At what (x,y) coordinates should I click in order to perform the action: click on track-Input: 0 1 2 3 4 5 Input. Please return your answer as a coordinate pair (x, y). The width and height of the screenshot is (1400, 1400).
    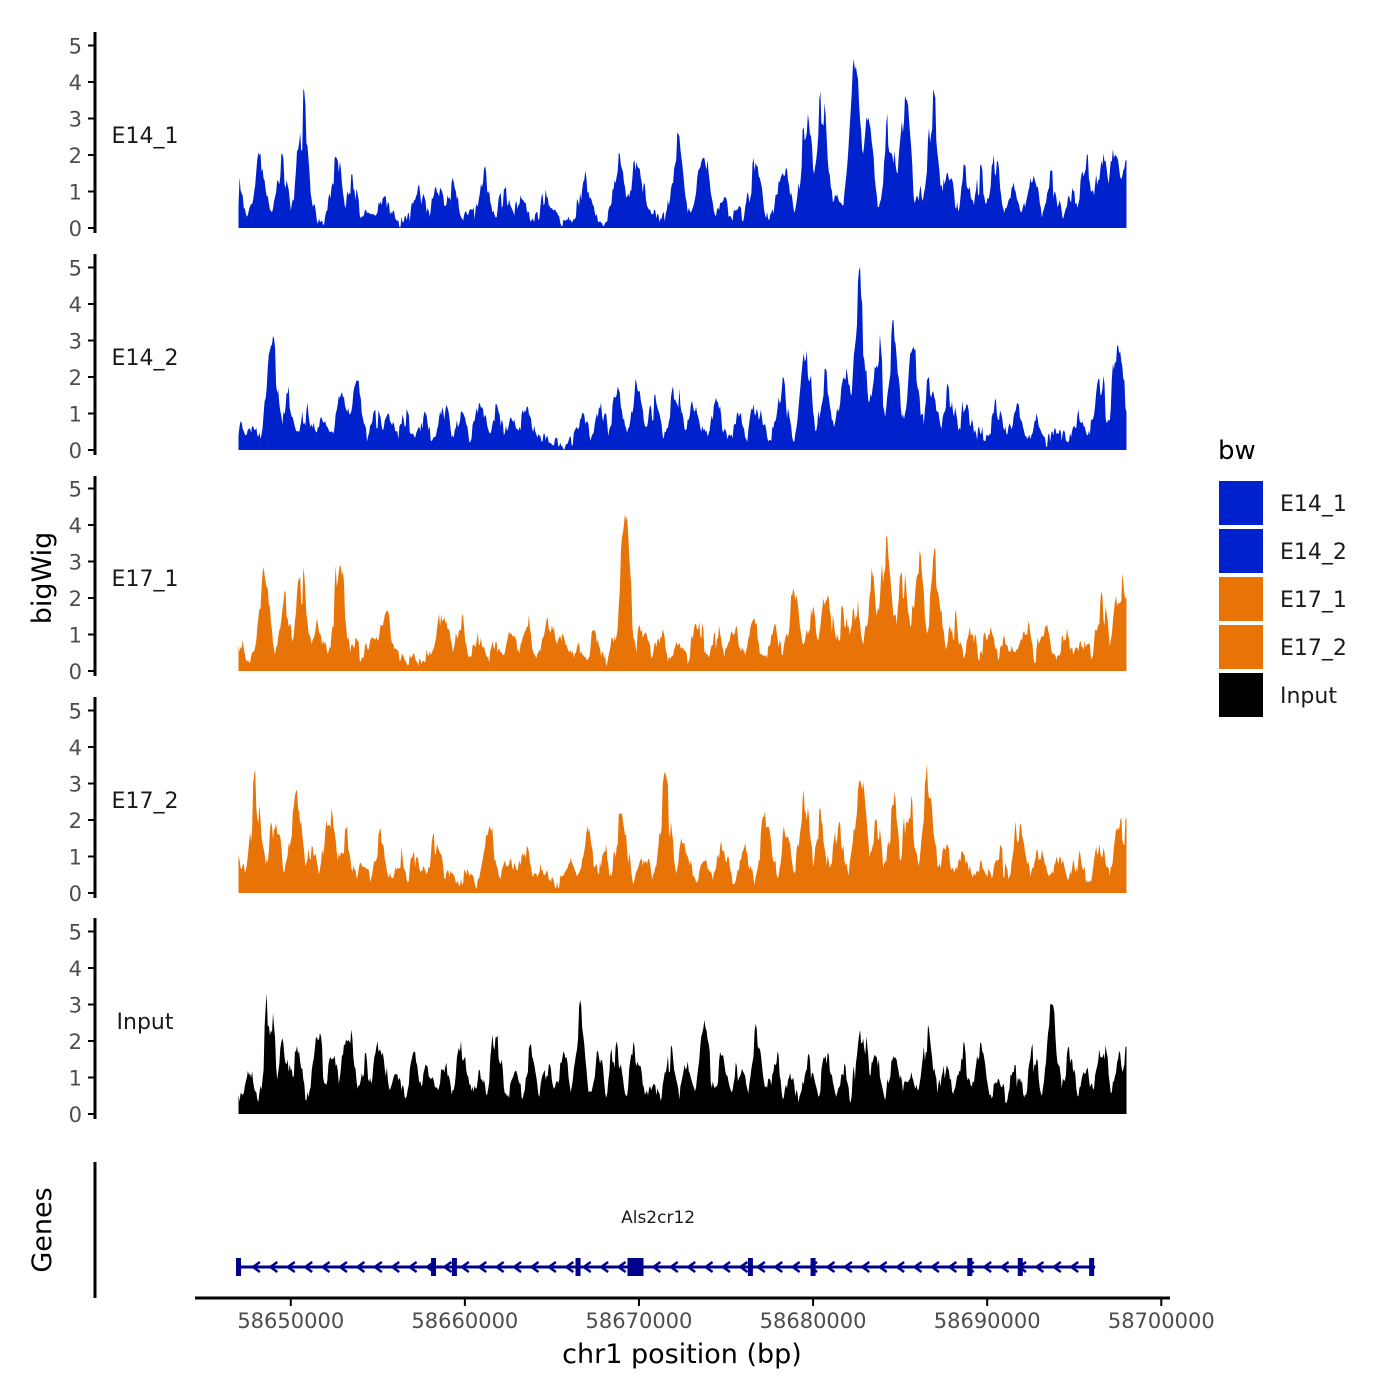
    Looking at the image, I should click on (598, 1022).